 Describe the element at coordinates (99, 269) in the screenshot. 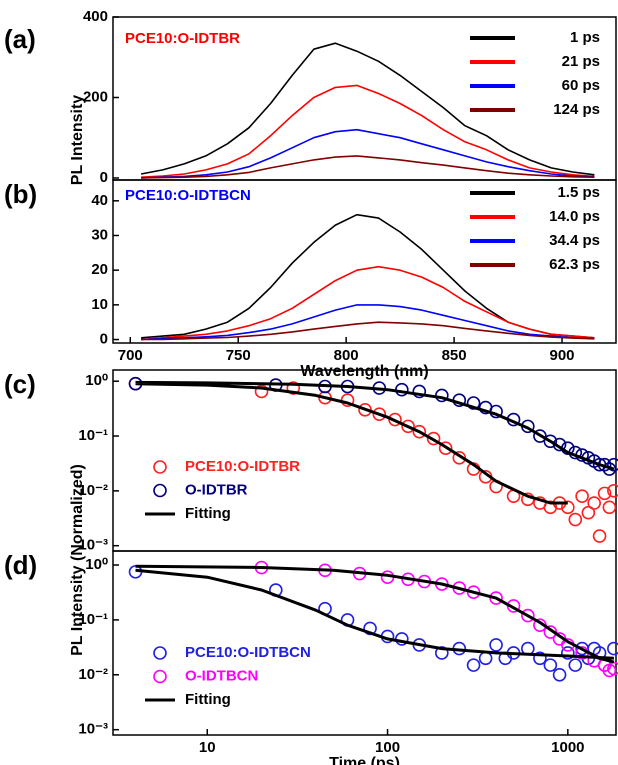

I see `y-tick-label: 20` at that location.